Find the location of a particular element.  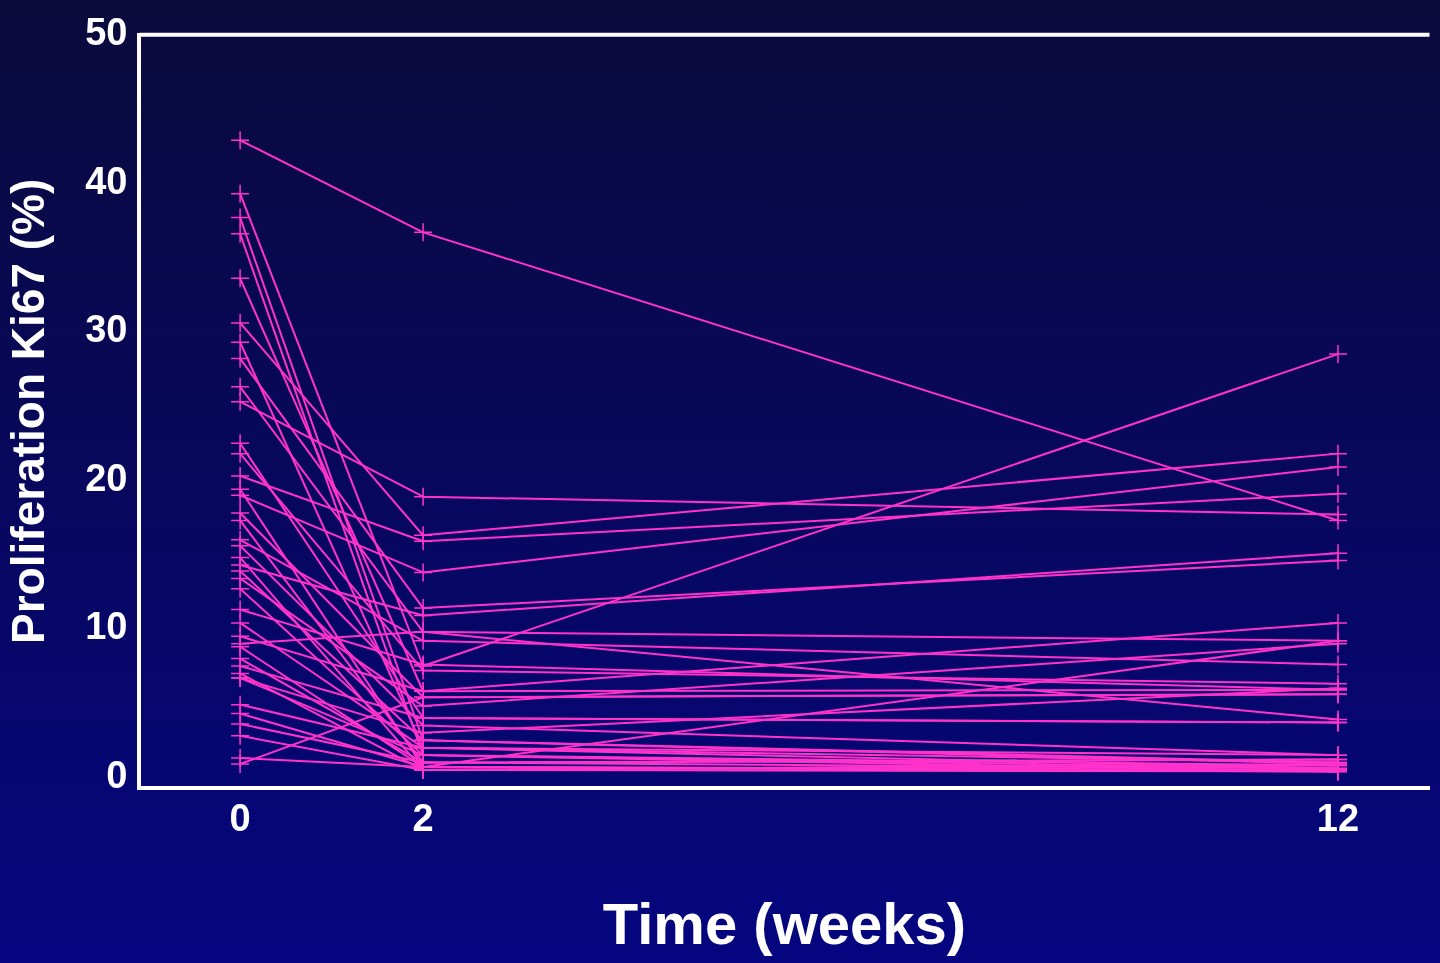

y-tick-label: 40 is located at coordinates (106, 180).